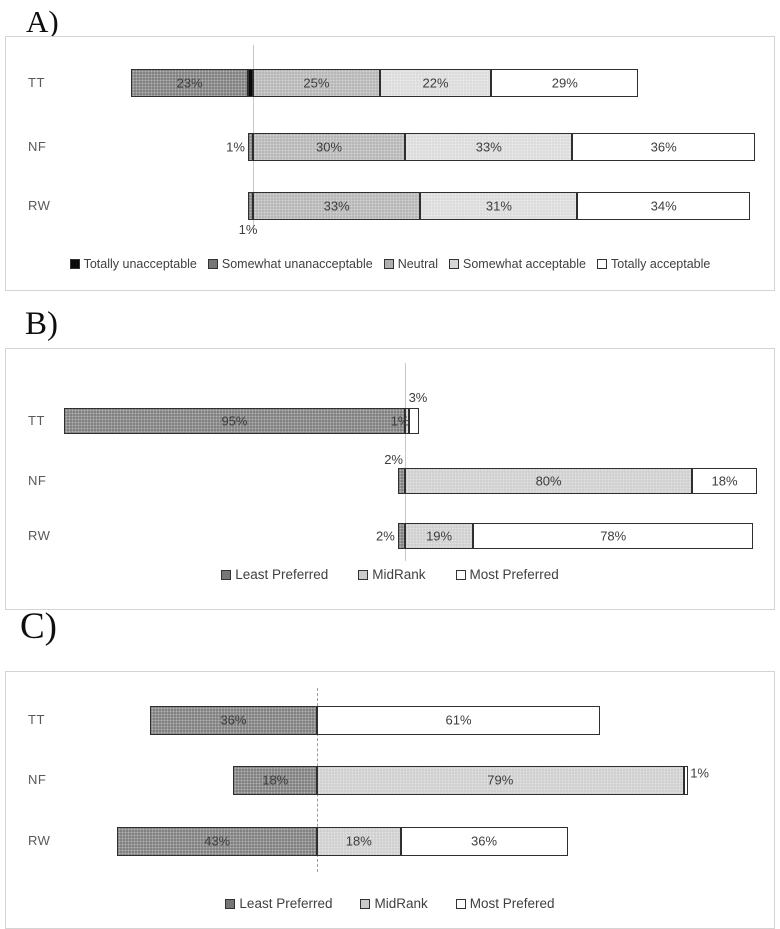 This screenshot has height=929, width=780. I want to click on value-label-nf-least-preferred: 2%, so click(393, 459).